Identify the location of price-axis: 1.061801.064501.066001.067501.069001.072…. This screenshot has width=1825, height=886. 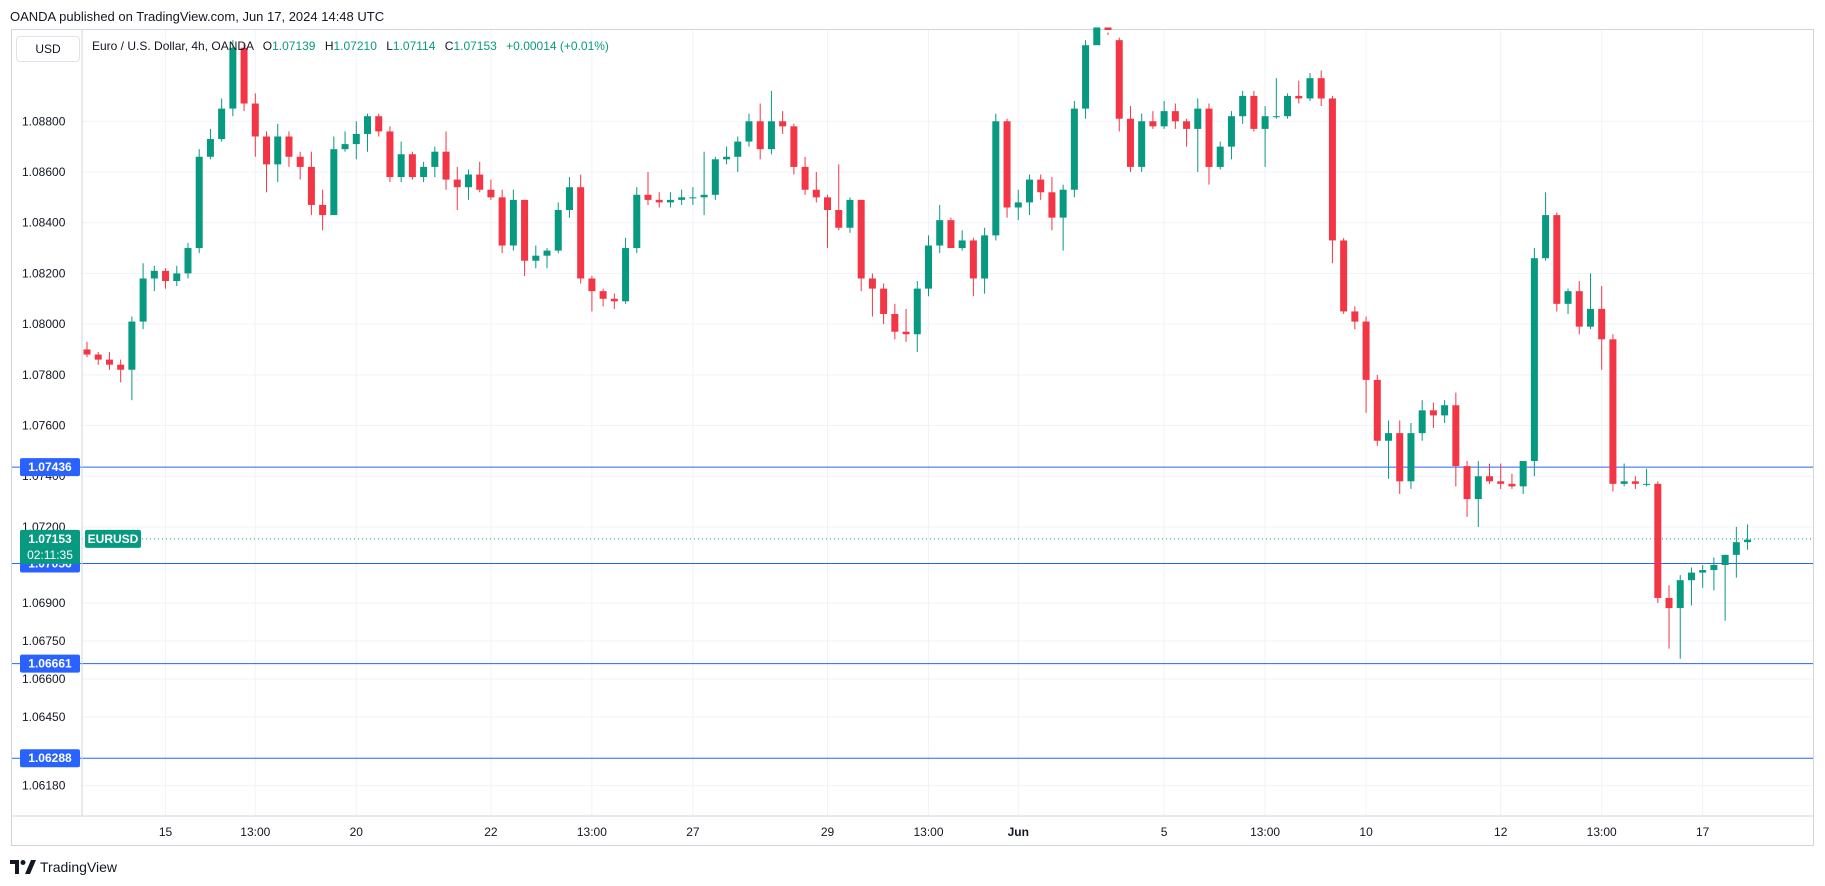
(52, 423).